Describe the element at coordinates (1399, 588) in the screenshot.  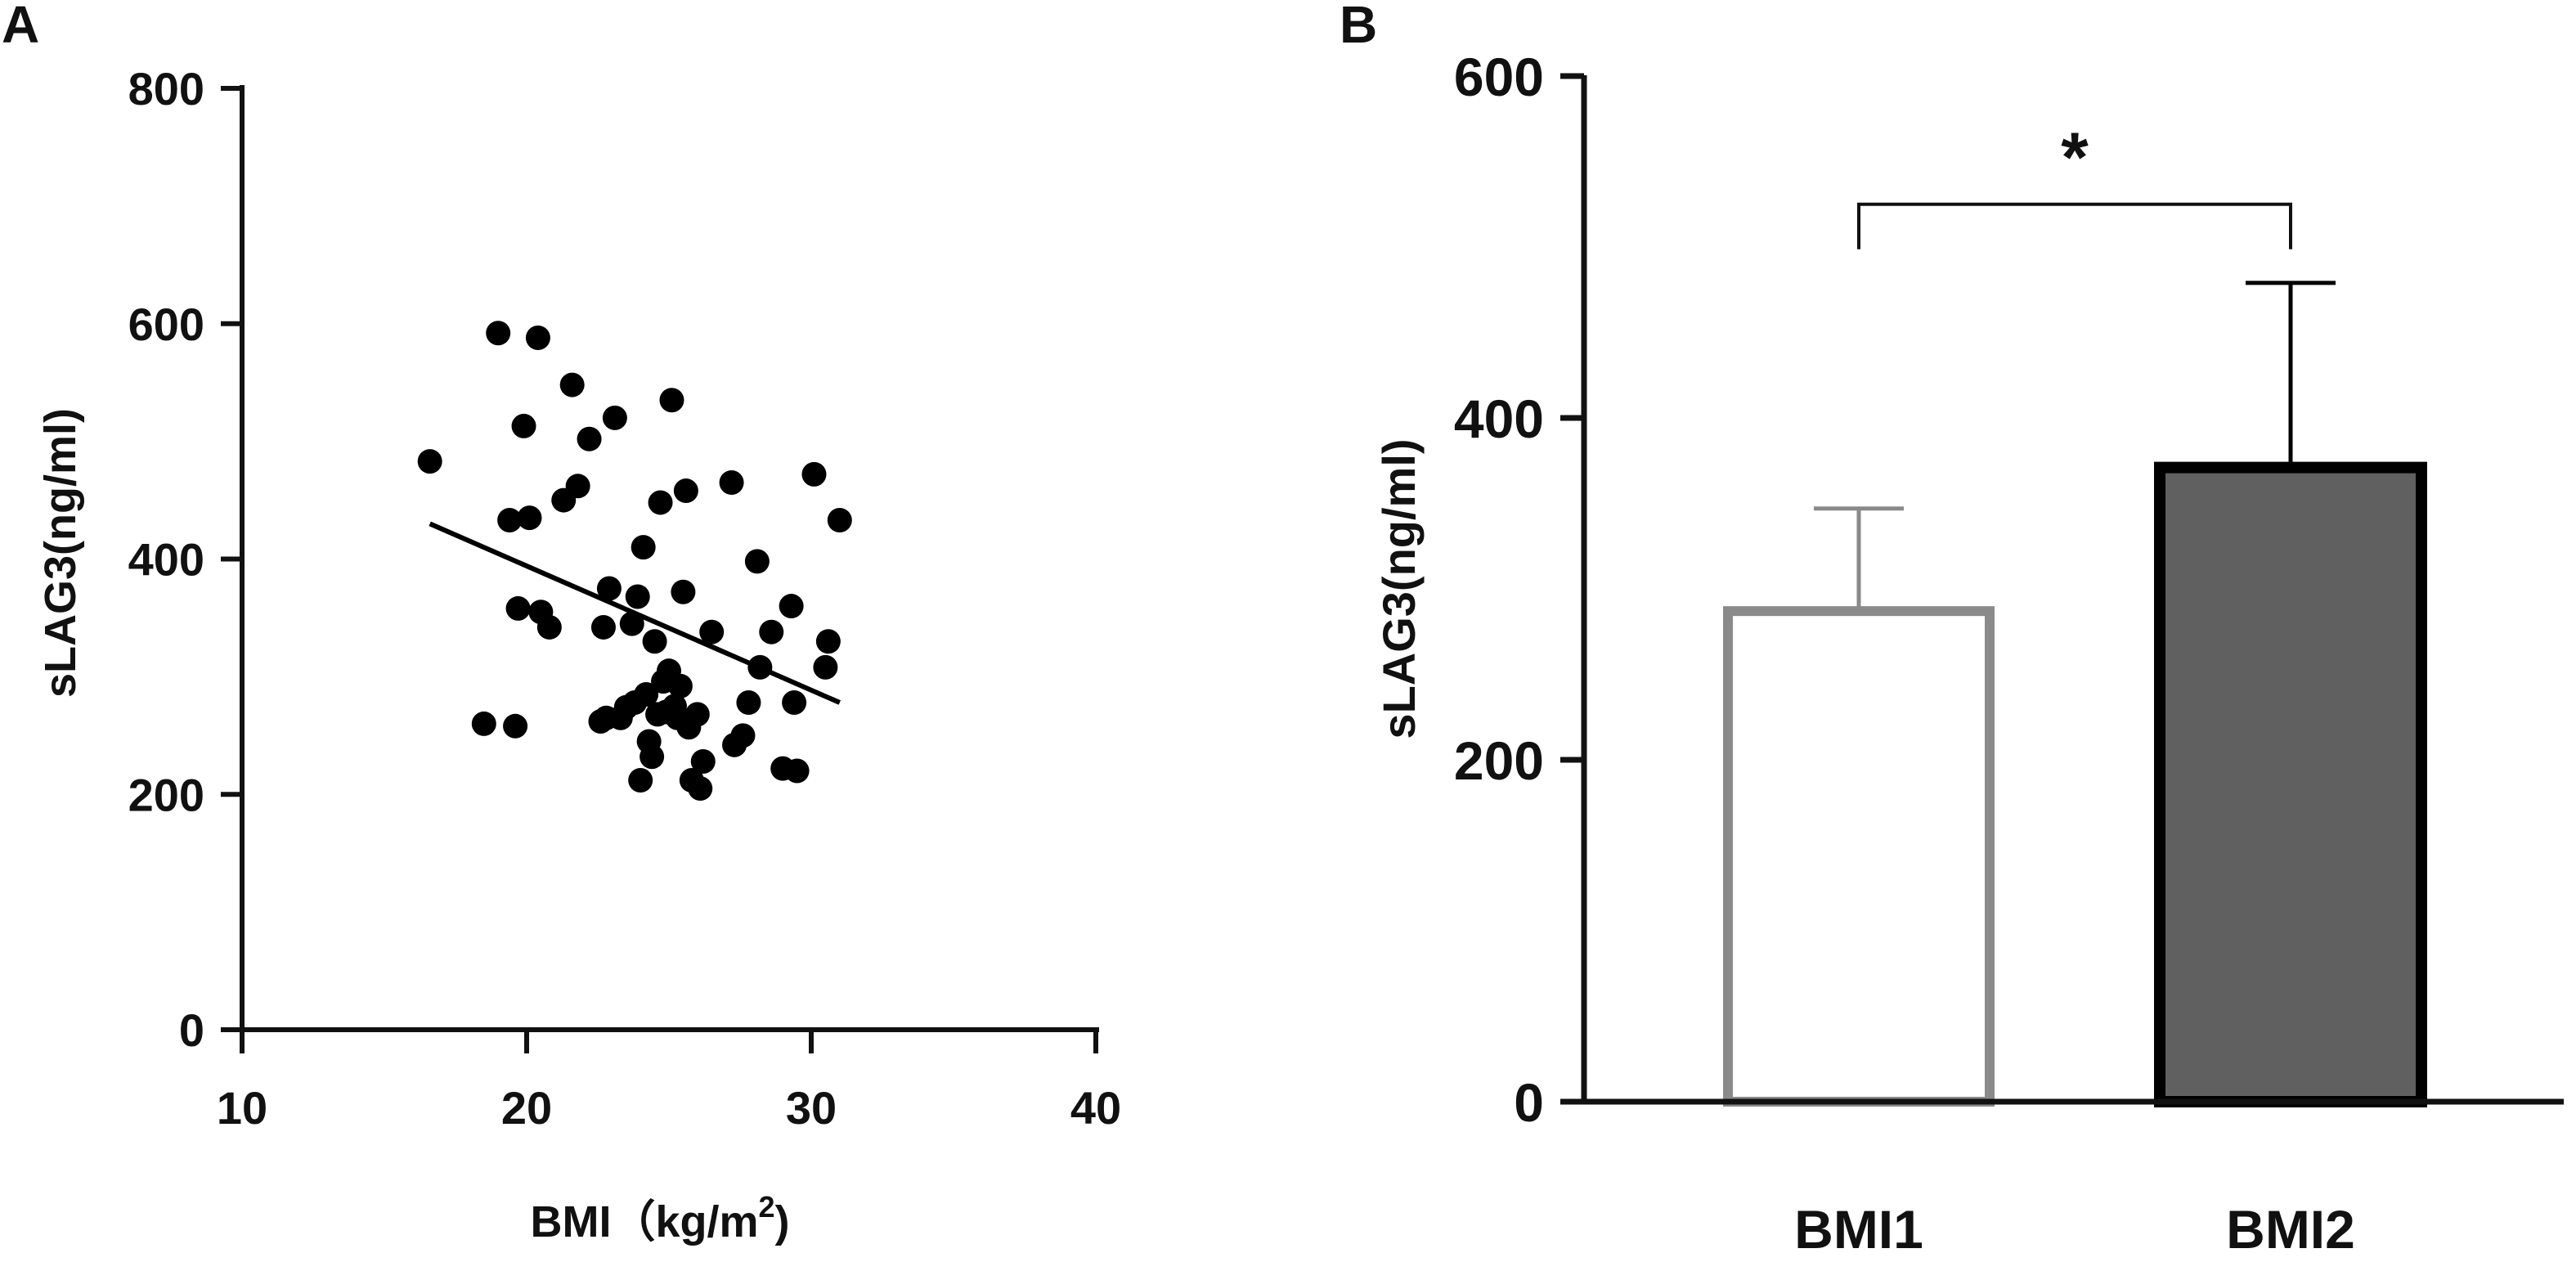
I see `bar-y-axis-title: sLAG3(ng/ml)` at that location.